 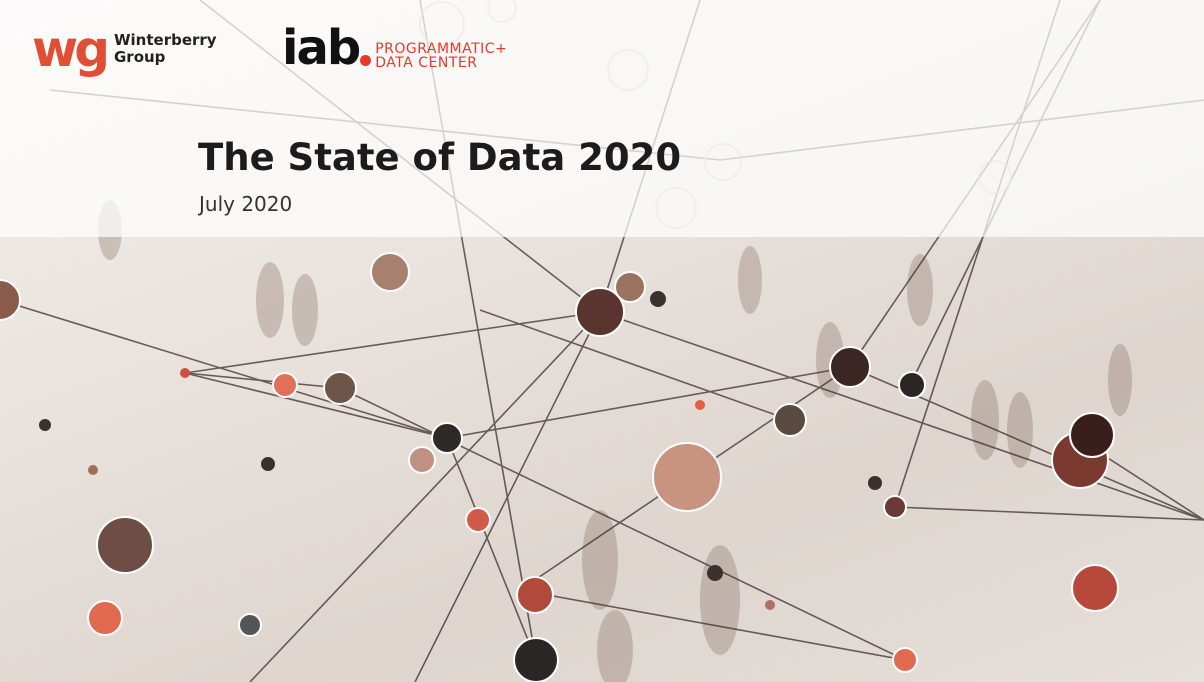 What do you see at coordinates (71, 49) in the screenshot?
I see `wg-logo-mark: wg` at bounding box center [71, 49].